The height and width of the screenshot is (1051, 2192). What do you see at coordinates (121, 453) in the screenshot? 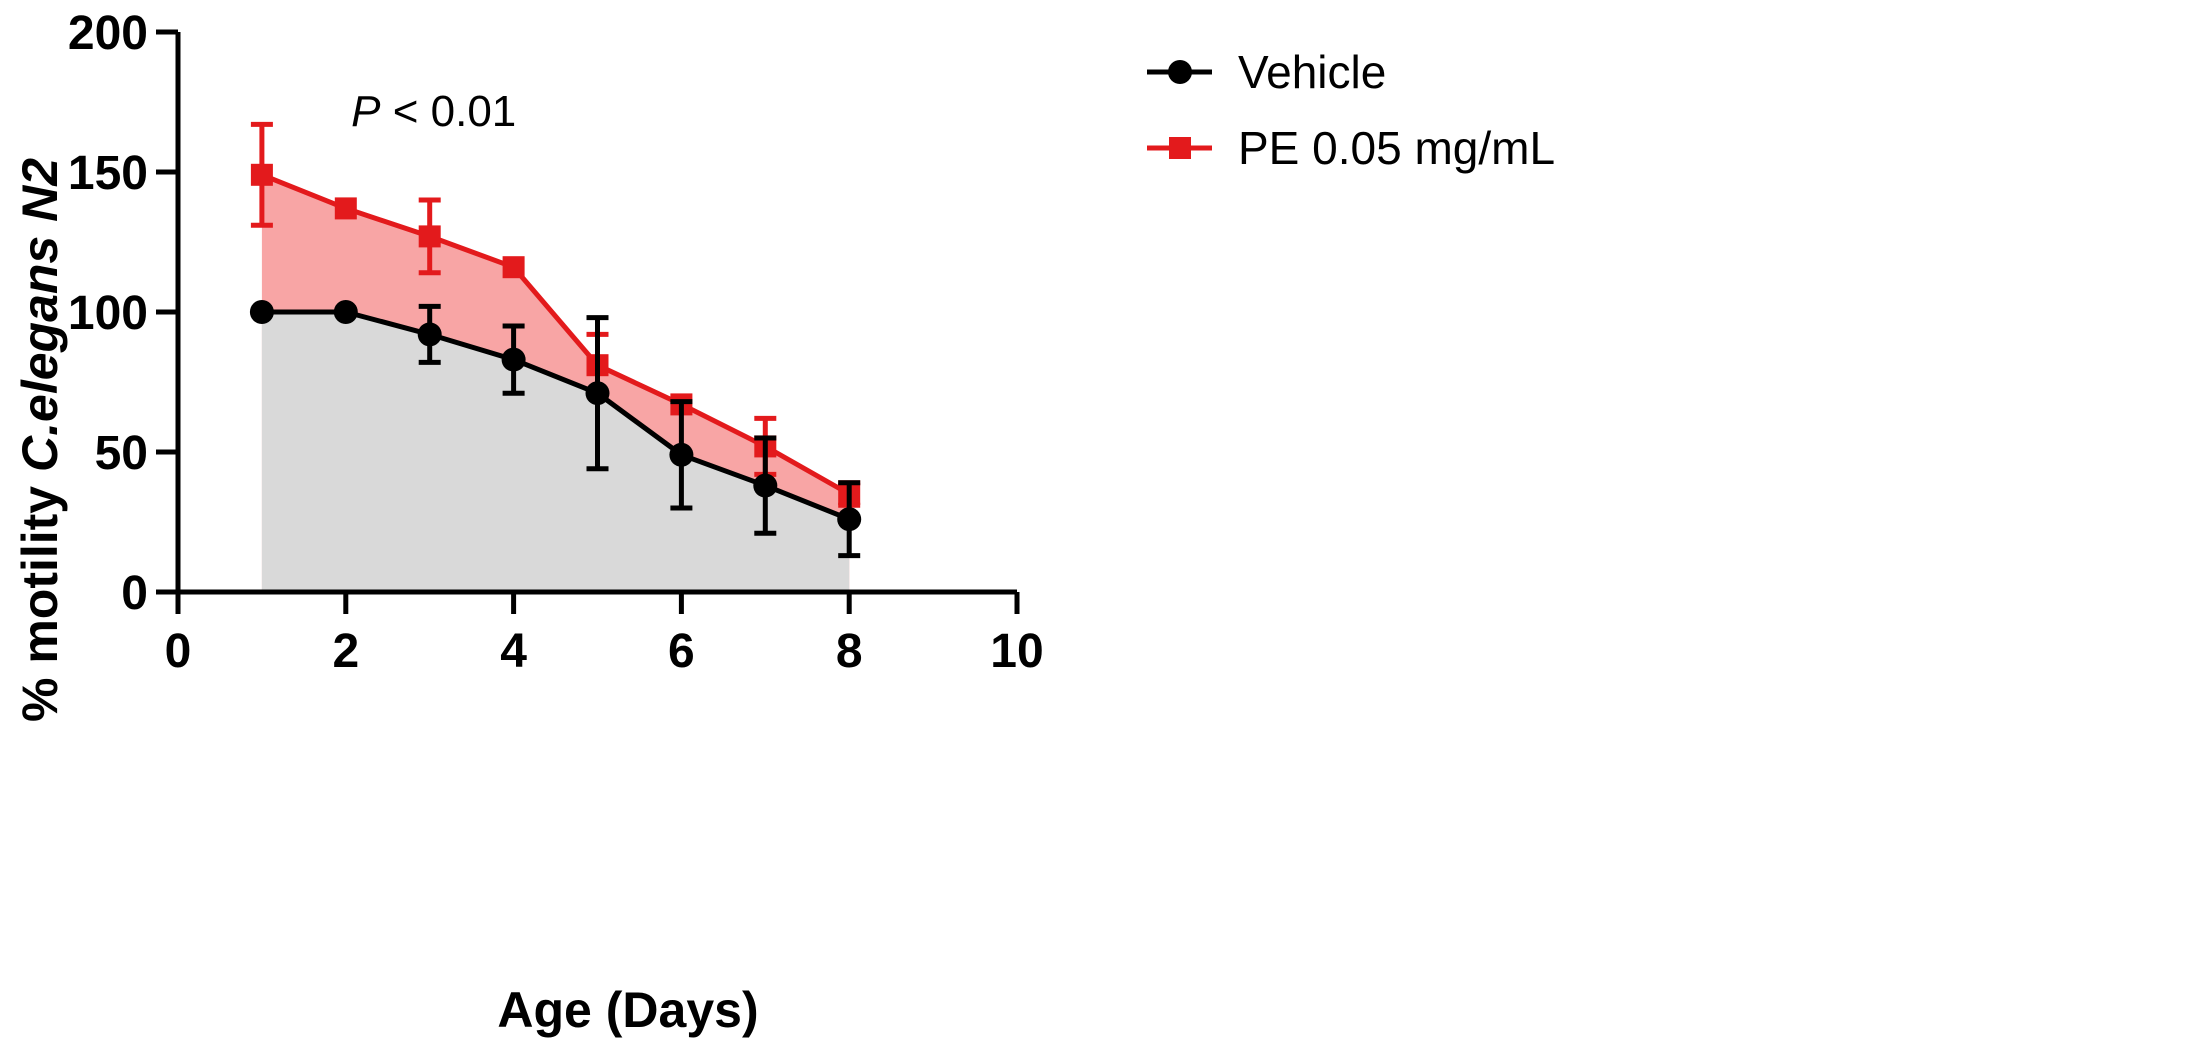
I see `y-tick-label-50: 50` at bounding box center [121, 453].